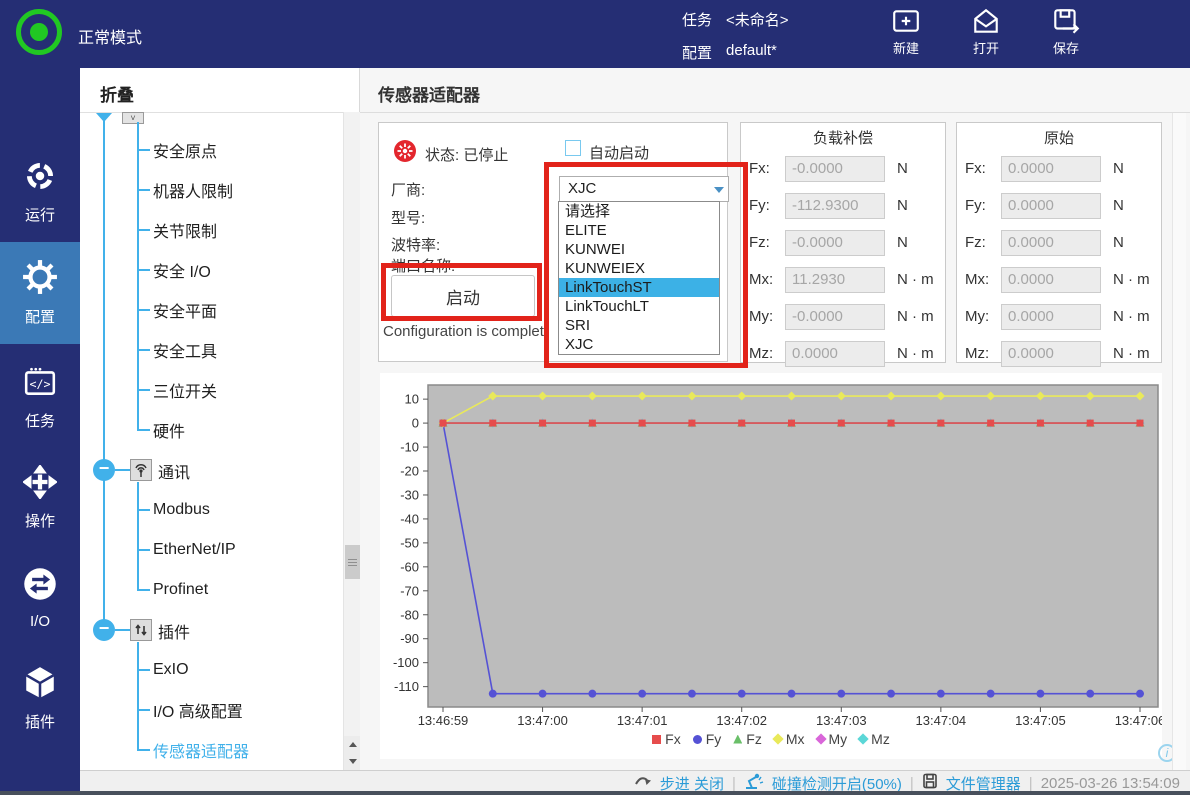 The image size is (1190, 795). What do you see at coordinates (983, 784) in the screenshot?
I see `file-manager-link: 文件管理器` at bounding box center [983, 784].